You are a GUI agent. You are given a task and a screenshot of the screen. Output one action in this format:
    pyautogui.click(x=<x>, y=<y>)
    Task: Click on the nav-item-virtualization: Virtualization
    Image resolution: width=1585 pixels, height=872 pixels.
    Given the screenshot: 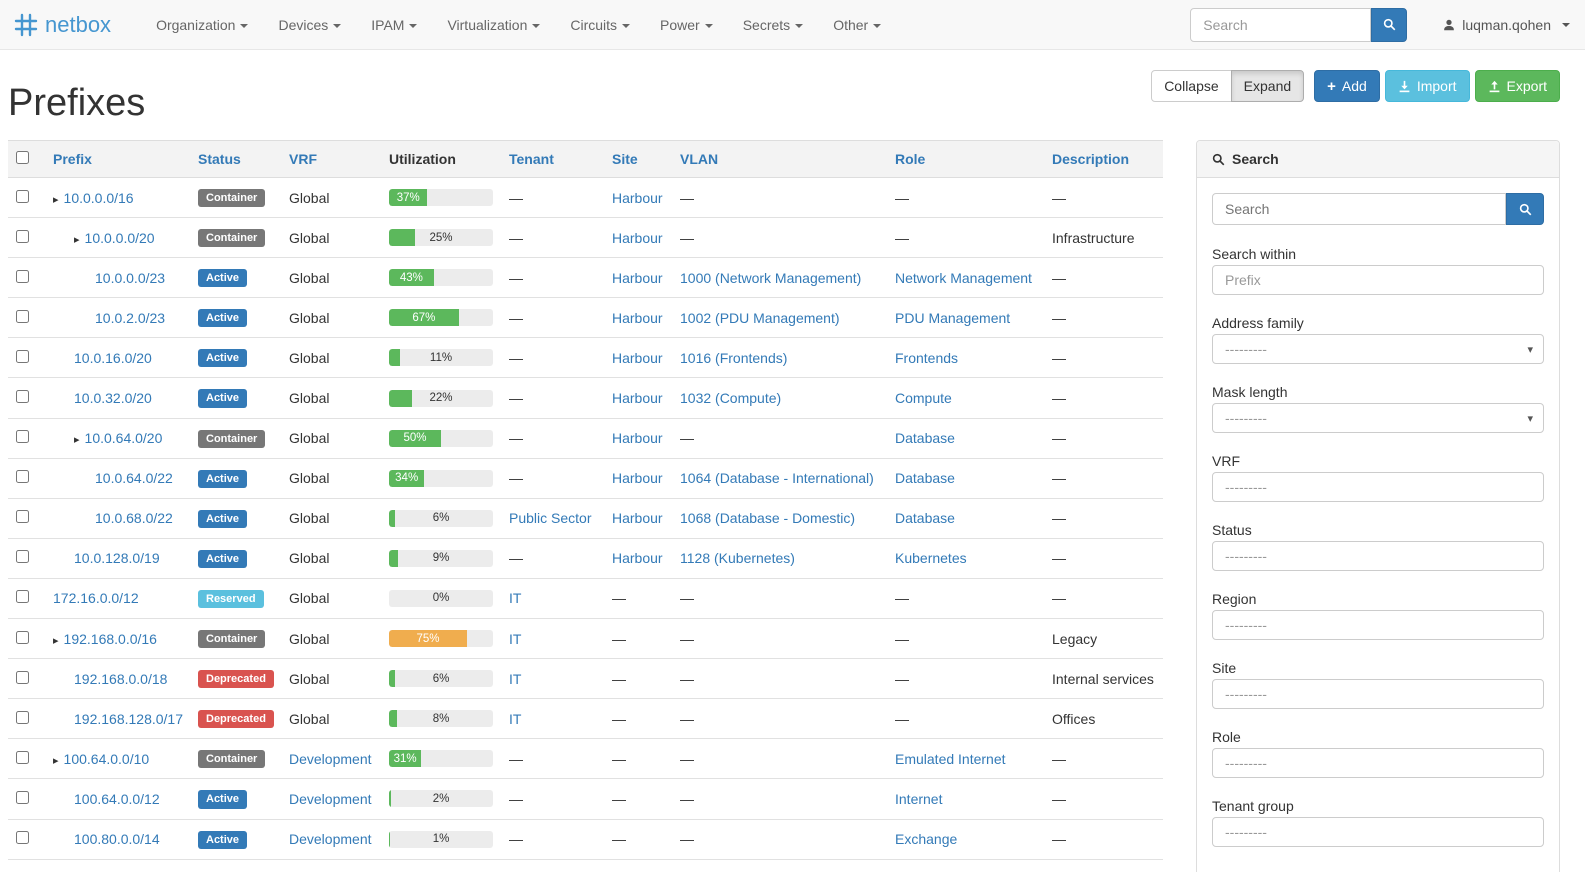 What is the action you would take?
    pyautogui.click(x=493, y=25)
    